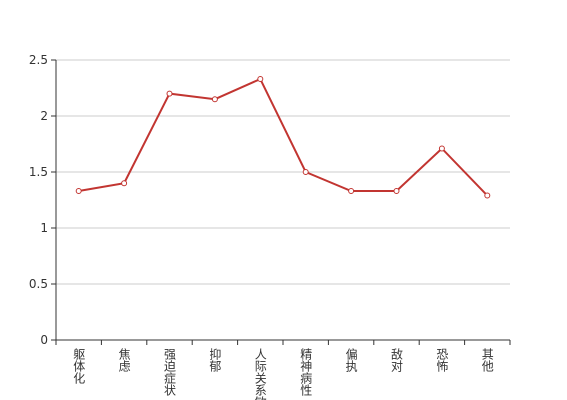 The height and width of the screenshot is (400, 567). Describe the element at coordinates (260, 374) in the screenshot. I see `x-tick-label: 人际关系敏感` at that location.